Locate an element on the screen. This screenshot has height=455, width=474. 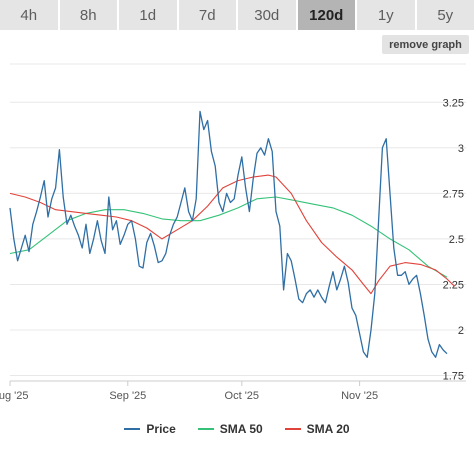
x-tick-label: Aug '25 is located at coordinates (14, 396).